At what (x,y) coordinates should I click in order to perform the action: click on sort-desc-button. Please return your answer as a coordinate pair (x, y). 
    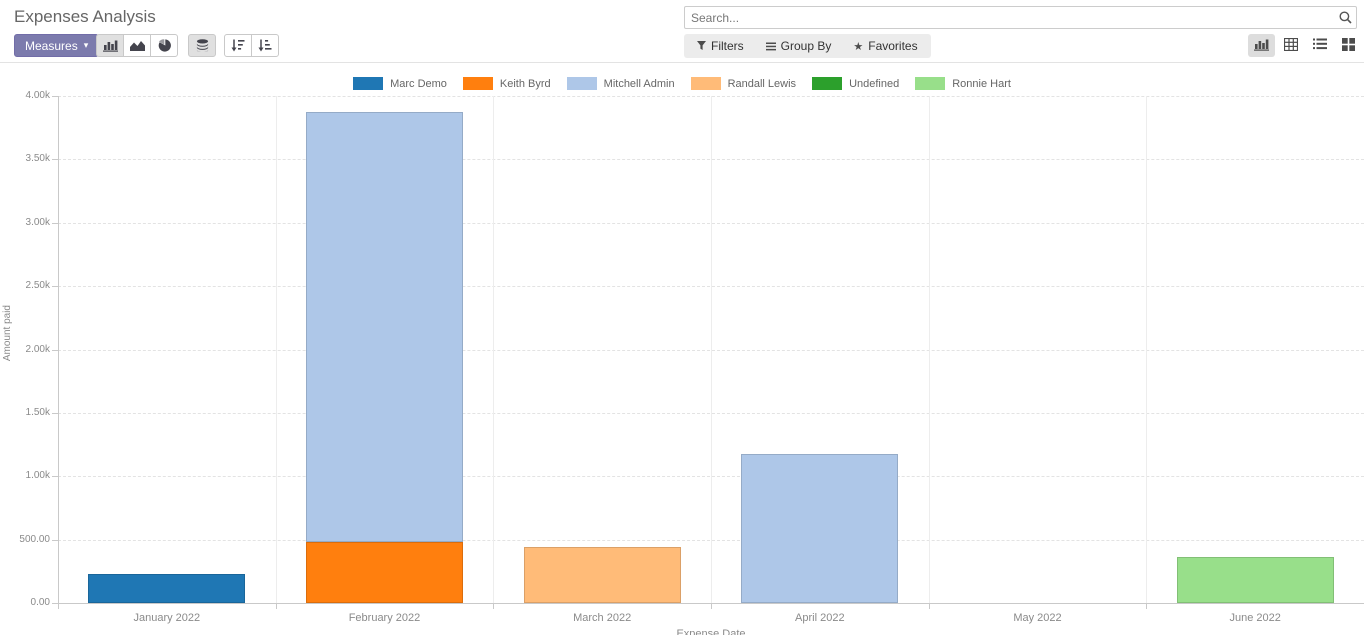
    Looking at the image, I should click on (238, 45).